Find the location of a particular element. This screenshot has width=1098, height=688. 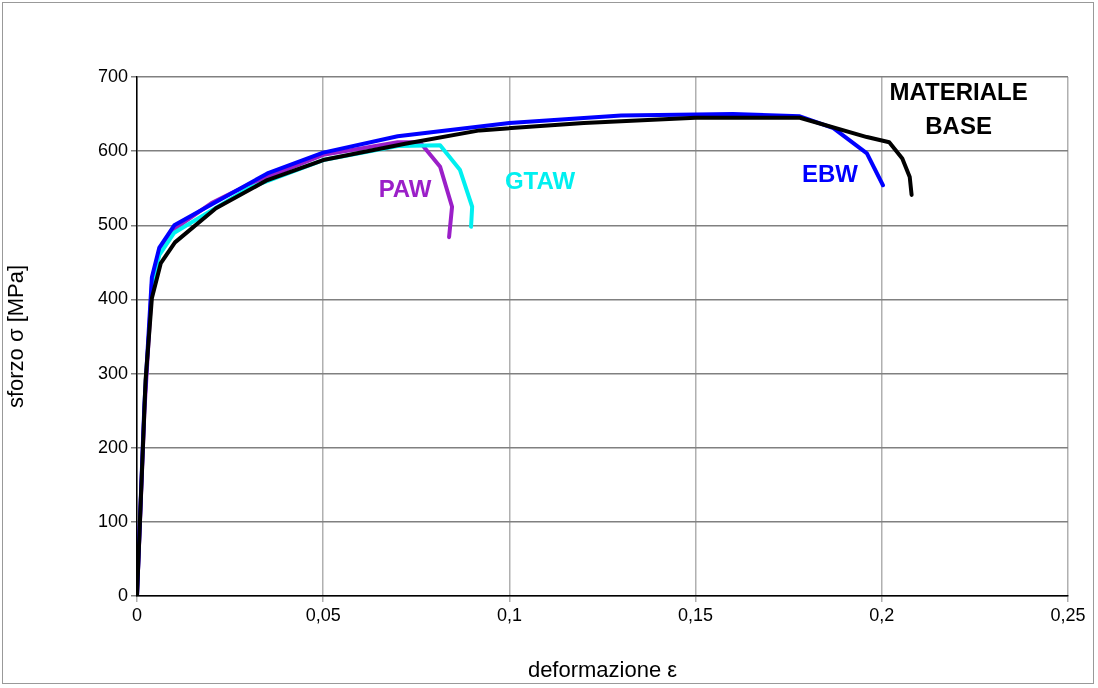

y-tick-label: 600 is located at coordinates (112, 150).